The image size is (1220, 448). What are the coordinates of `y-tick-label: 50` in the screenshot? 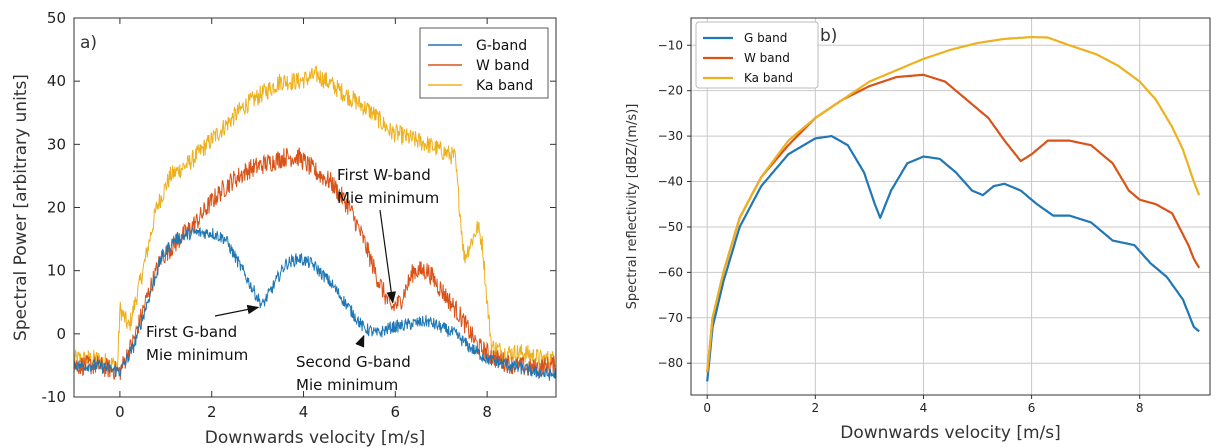 It's located at (56, 18).